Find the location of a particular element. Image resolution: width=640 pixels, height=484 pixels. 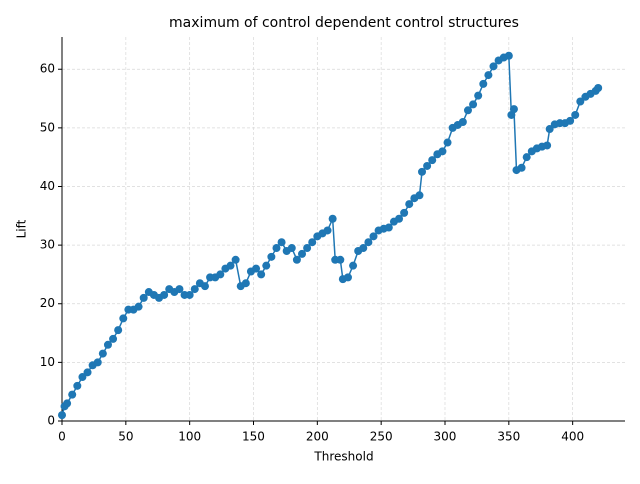

y-tick-label: 60 is located at coordinates (47, 69).